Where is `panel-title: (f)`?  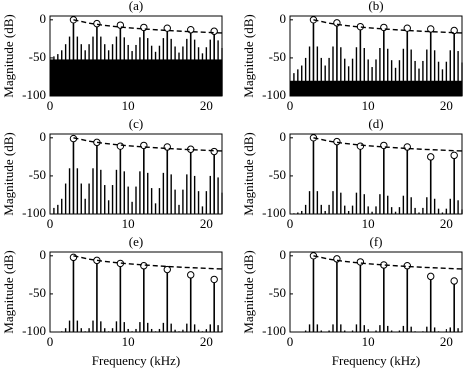 panel-title: (f) is located at coordinates (376, 241).